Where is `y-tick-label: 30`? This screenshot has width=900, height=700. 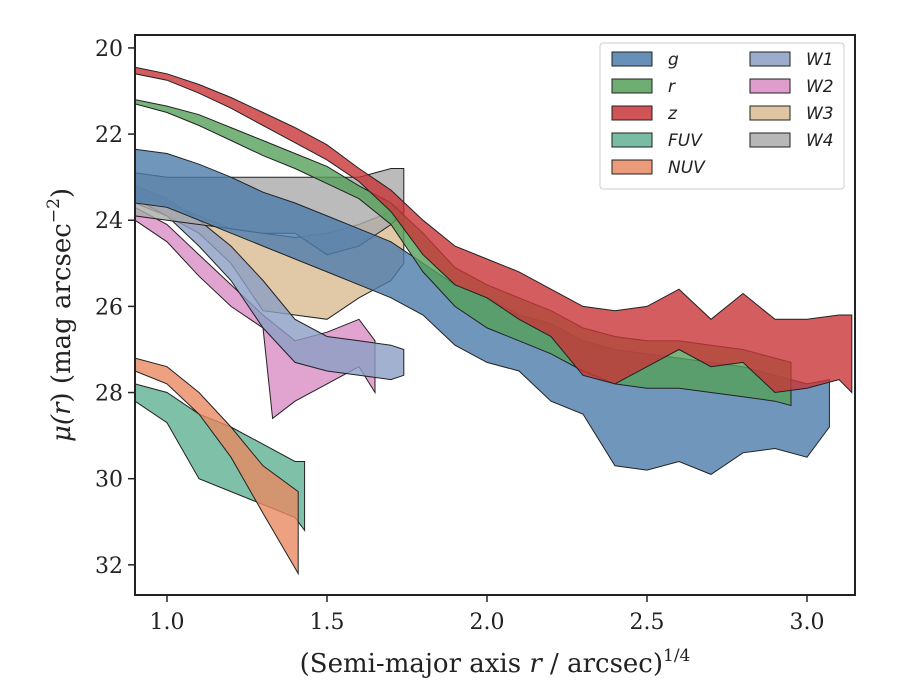
y-tick-label: 30 is located at coordinates (109, 480).